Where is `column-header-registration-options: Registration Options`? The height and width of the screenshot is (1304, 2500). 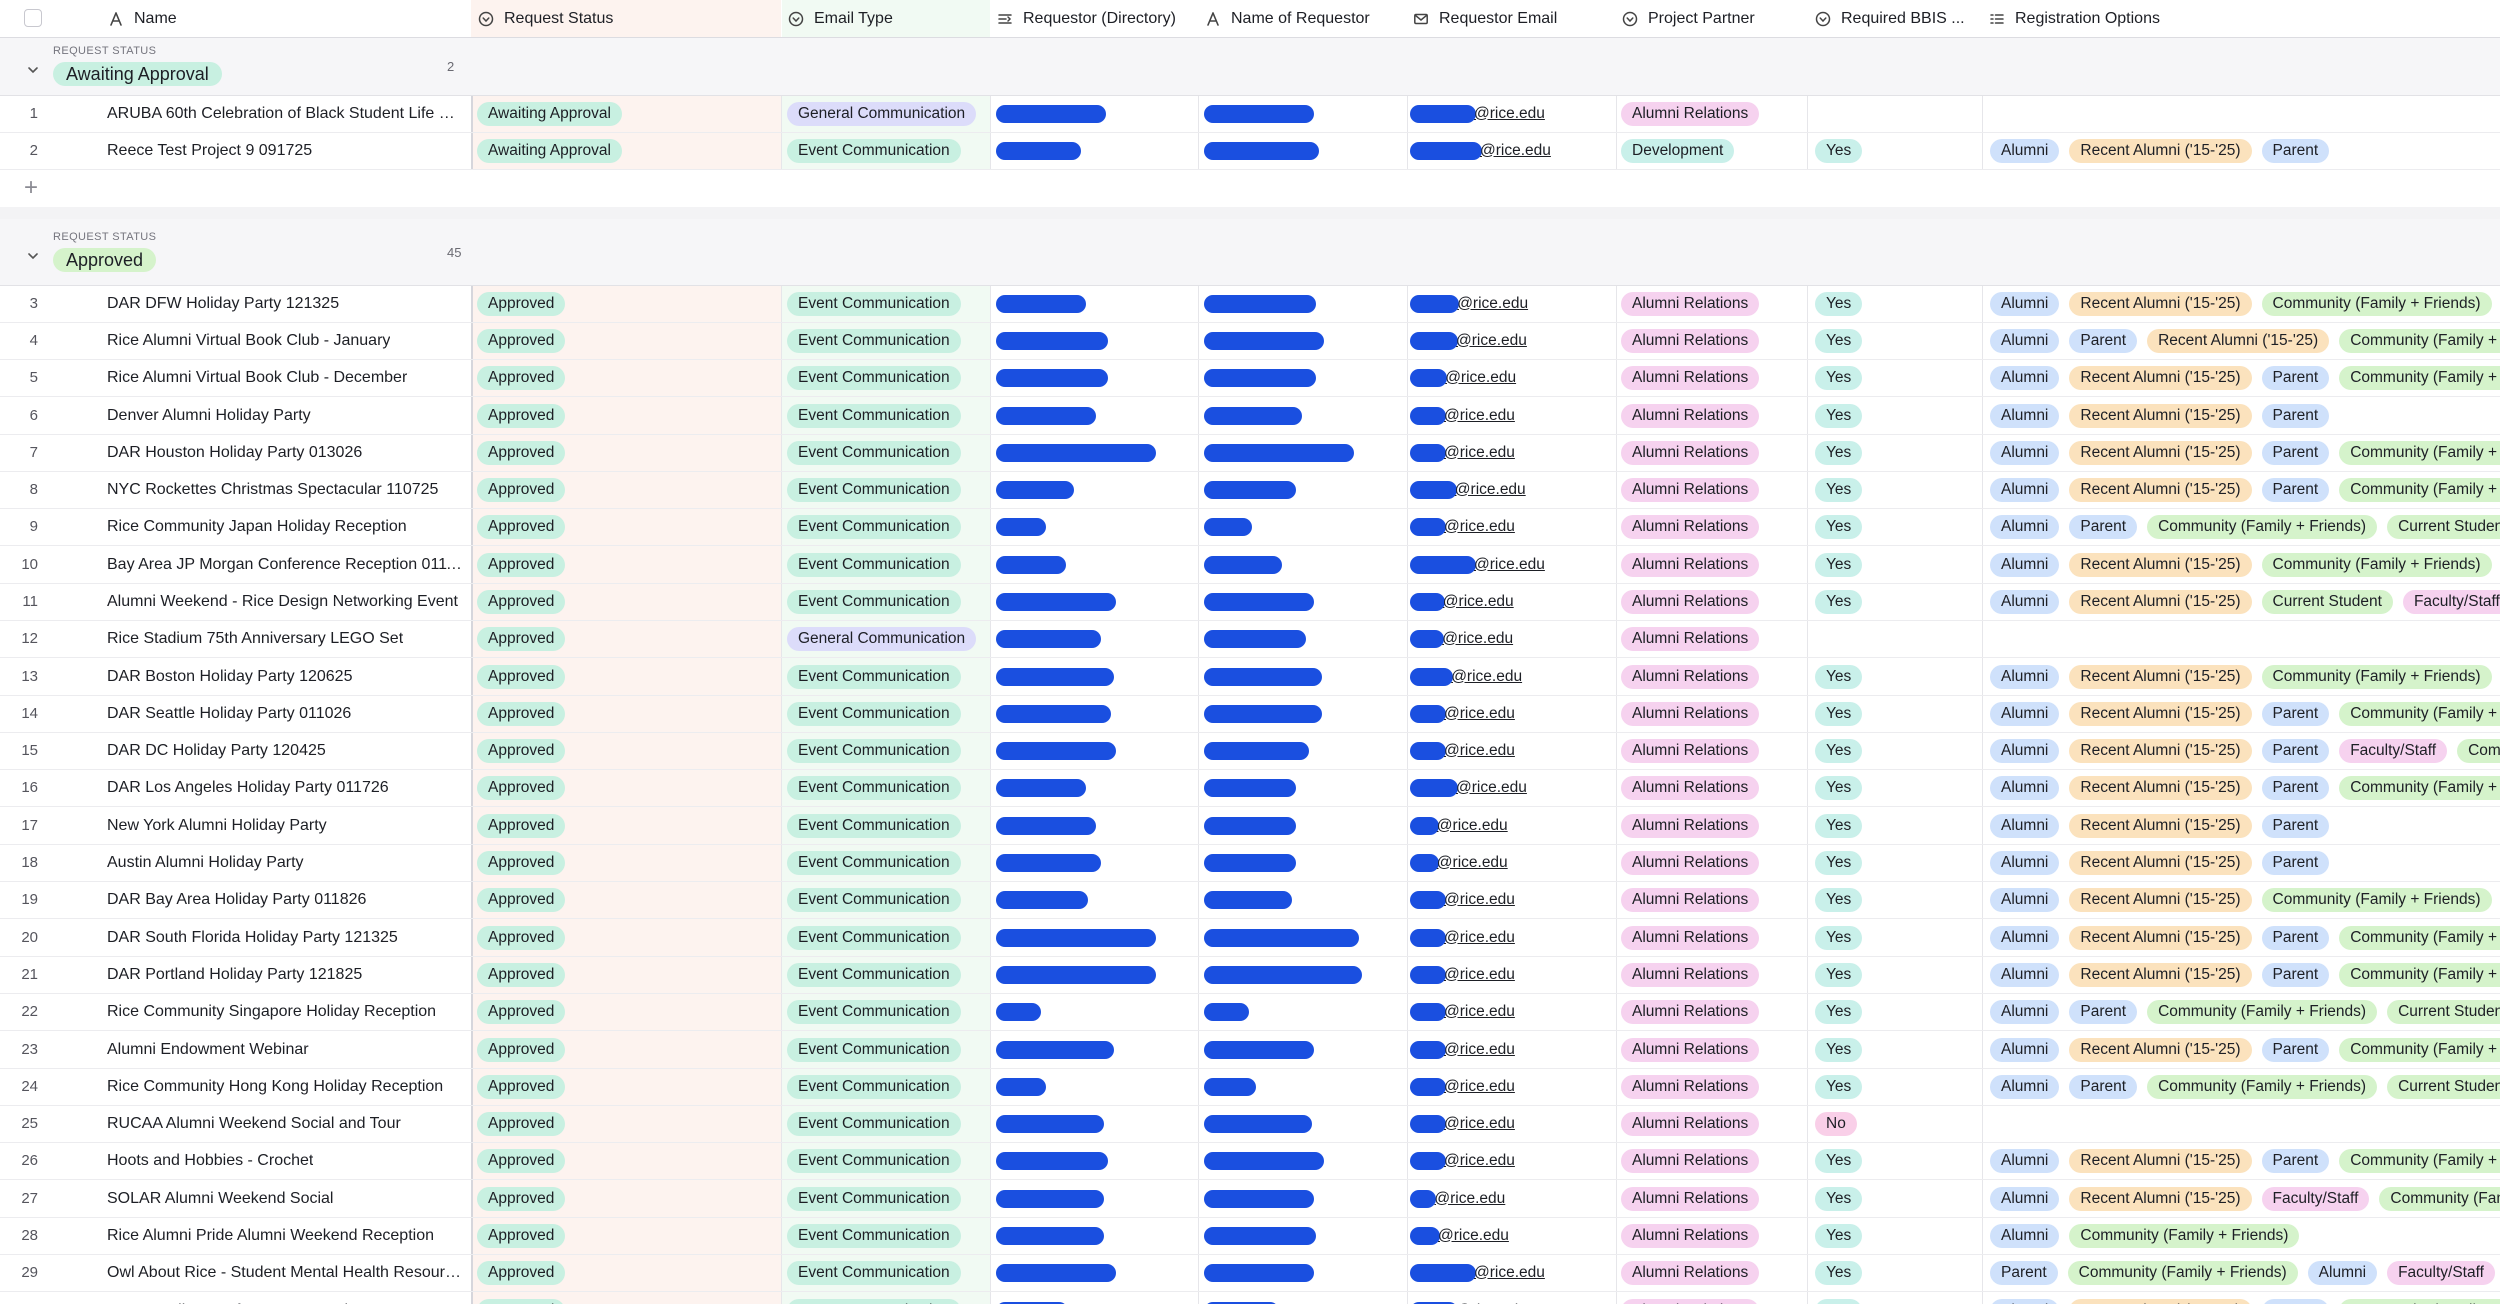
column-header-registration-options: Registration Options is located at coordinates (2243, 18).